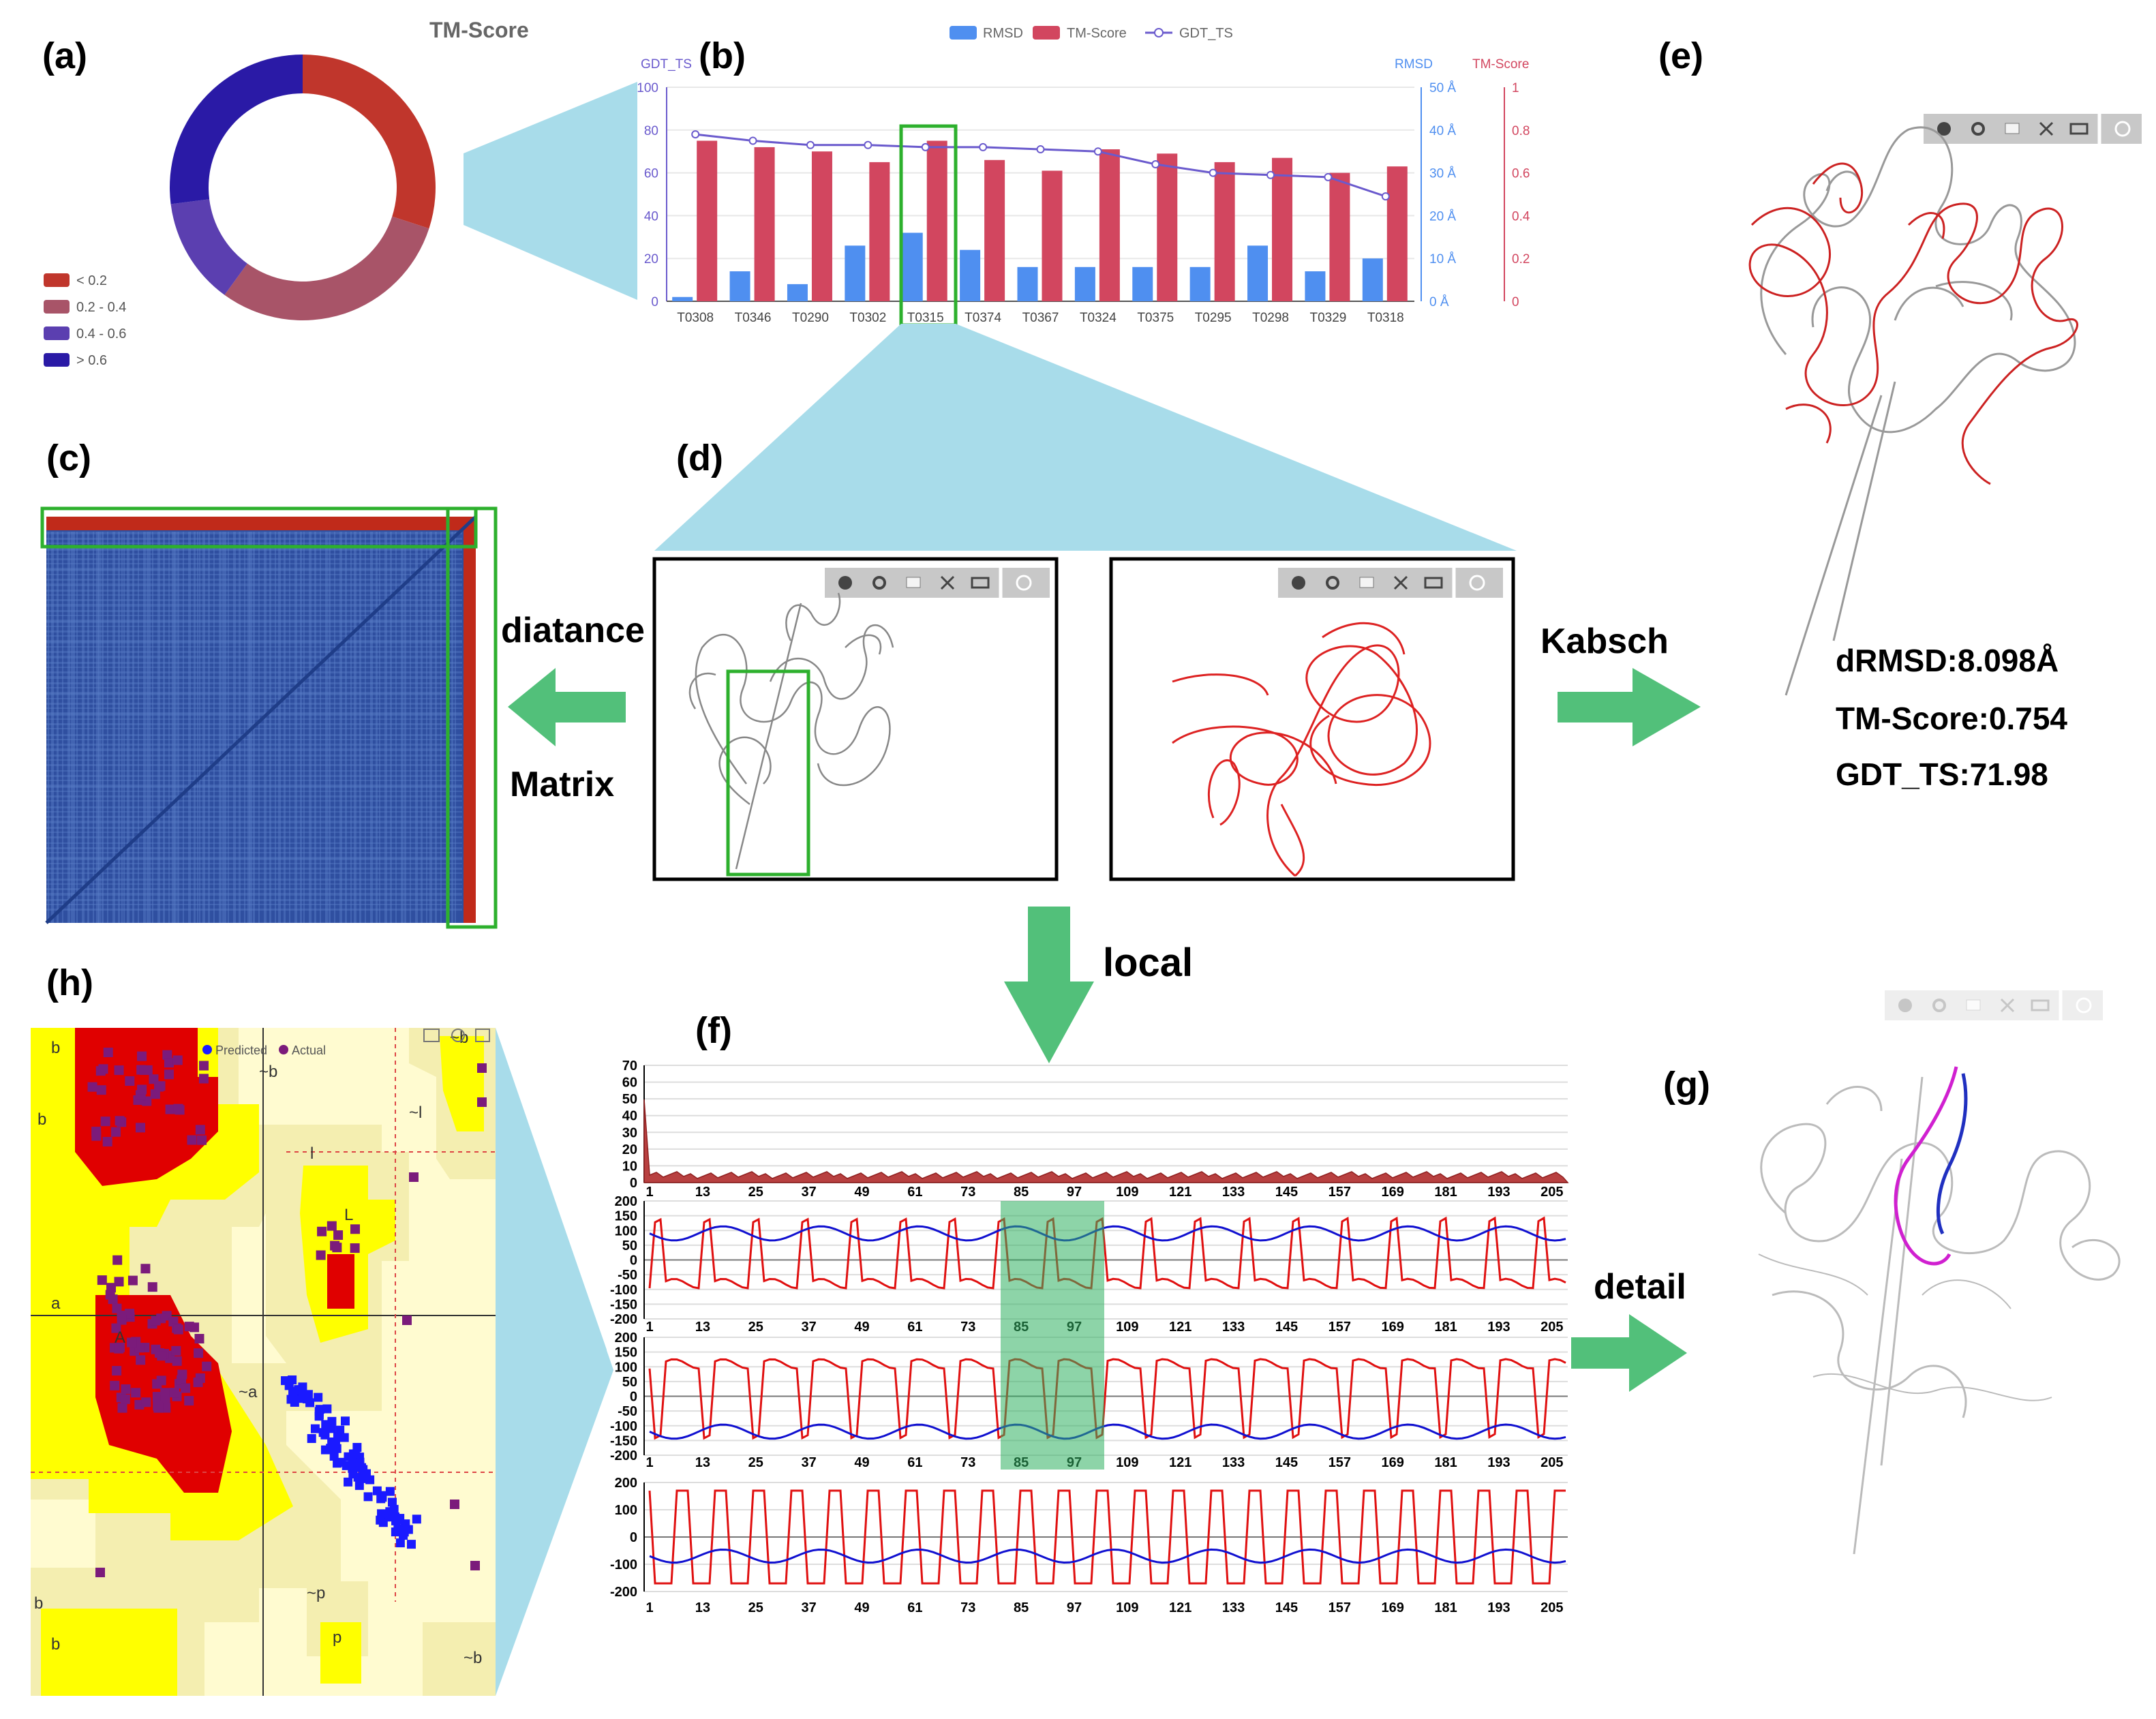 The height and width of the screenshot is (1719, 2156). What do you see at coordinates (1442, 131) in the screenshot?
I see `rmsd-tick: 40 Å` at bounding box center [1442, 131].